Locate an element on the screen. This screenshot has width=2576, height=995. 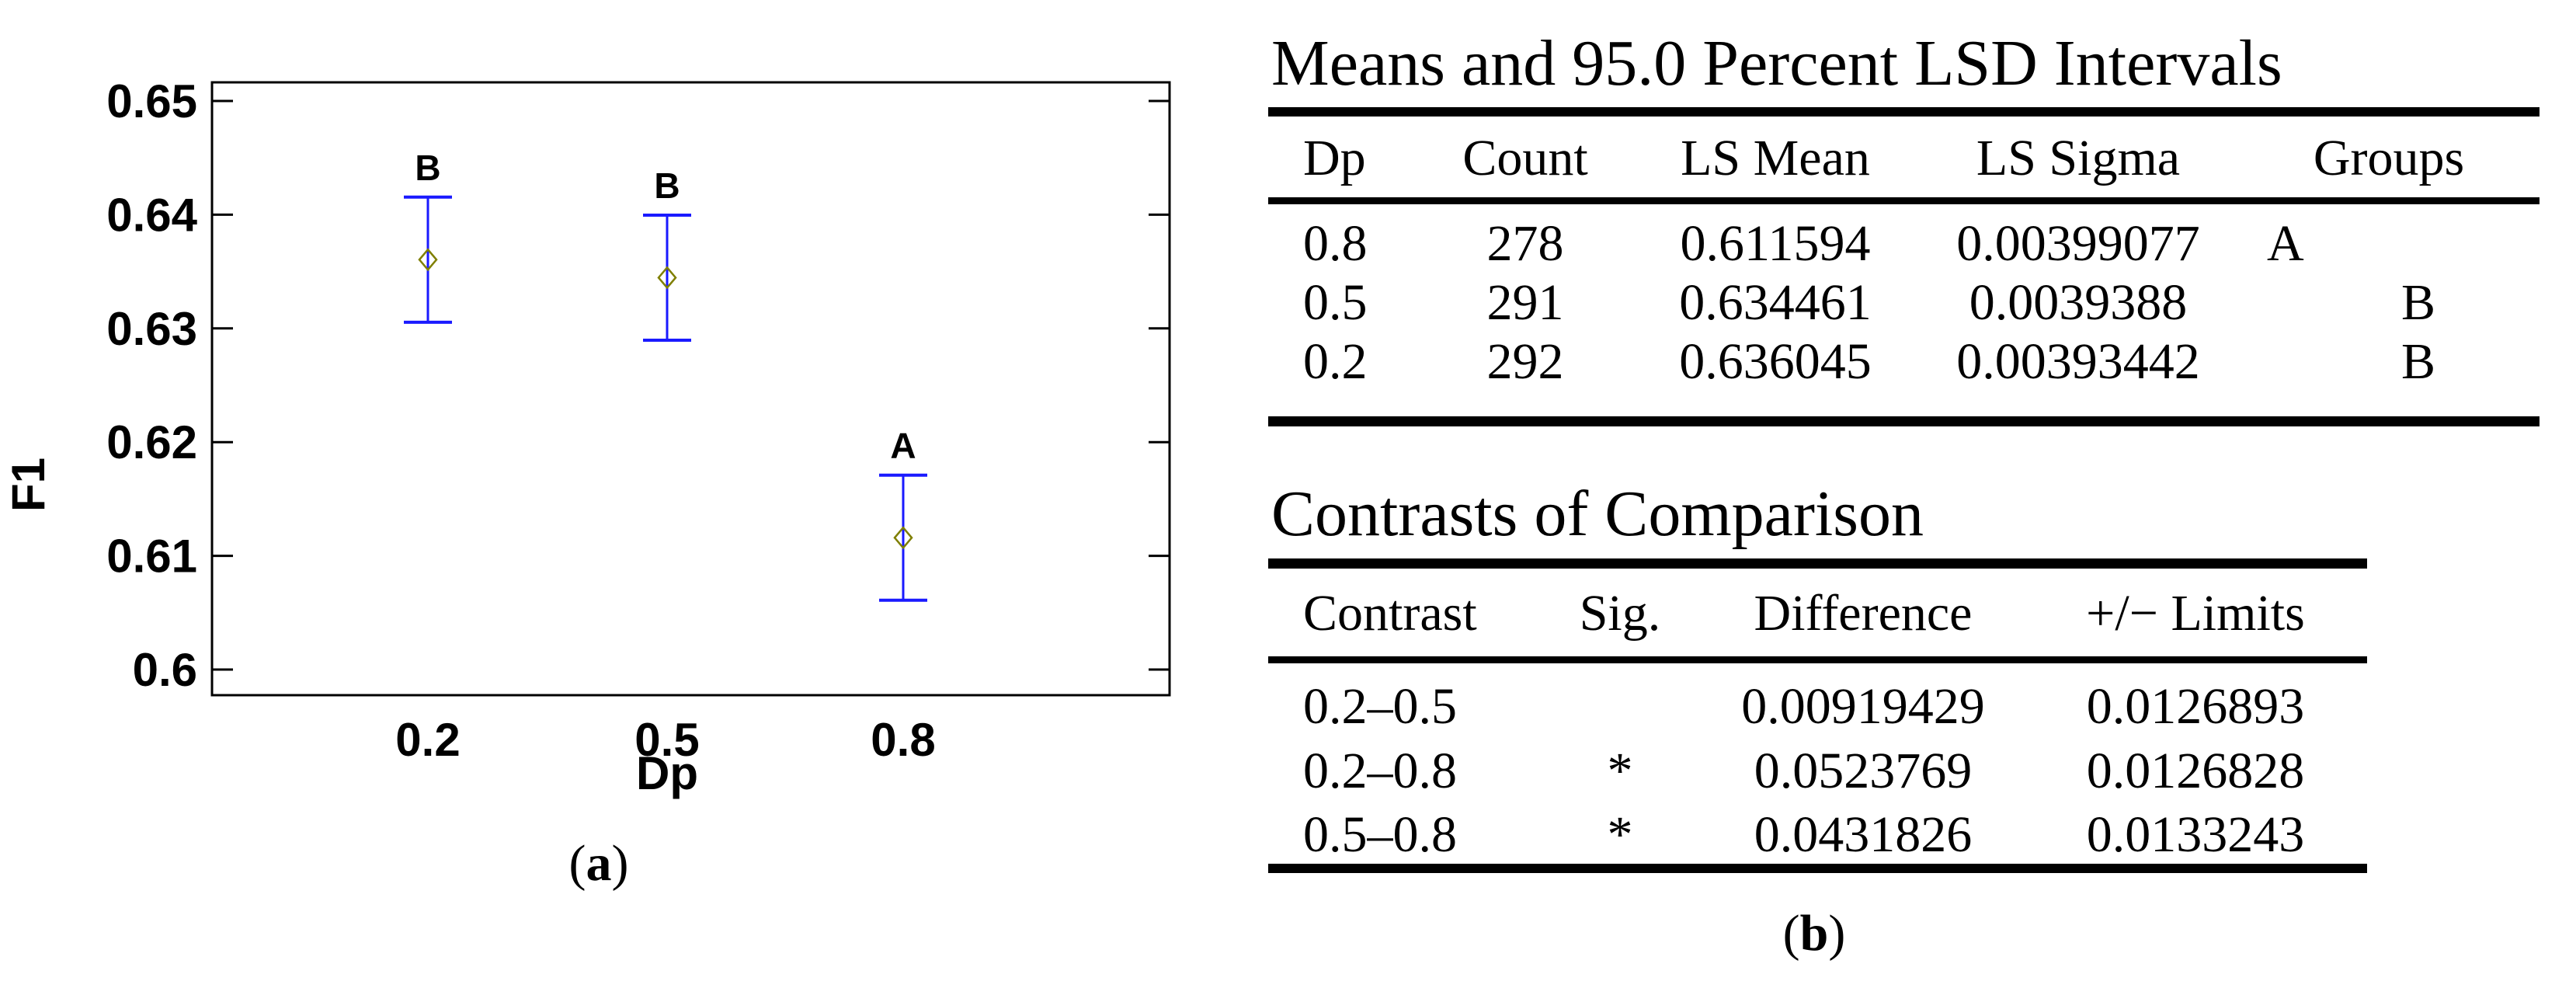
caption-a-open: ( is located at coordinates (577, 864).